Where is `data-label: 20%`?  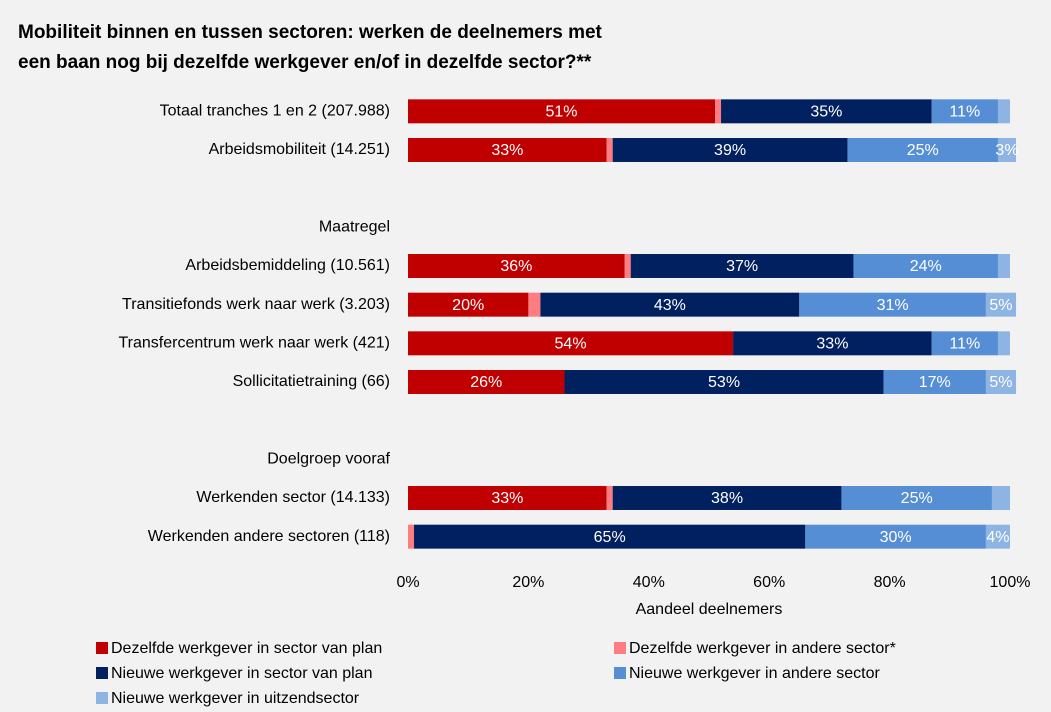
data-label: 20% is located at coordinates (468, 305).